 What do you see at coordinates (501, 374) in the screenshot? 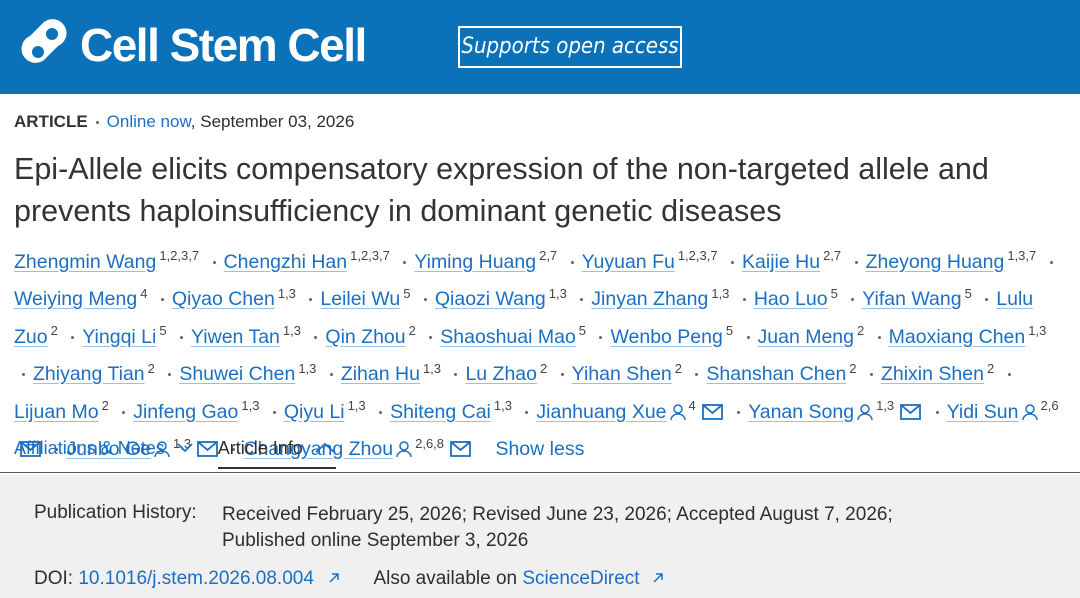
I see `author-name: Lu Zhao` at bounding box center [501, 374].